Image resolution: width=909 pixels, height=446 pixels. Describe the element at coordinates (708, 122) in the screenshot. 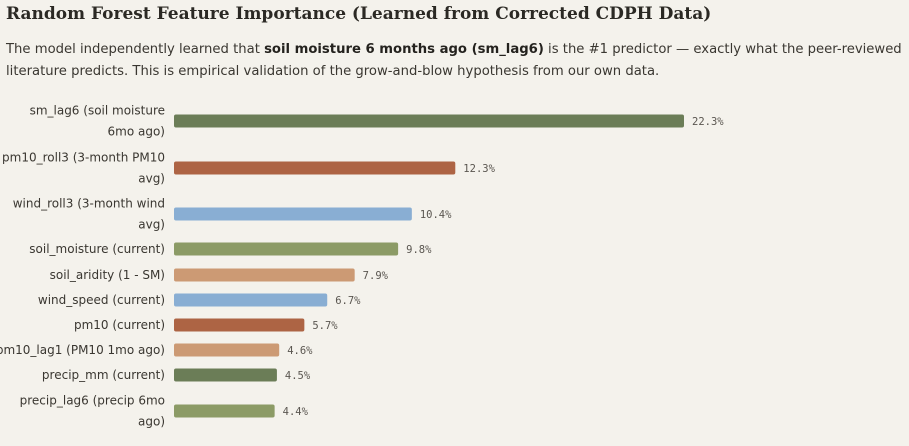

I see `value-label-1: 22.3%` at that location.